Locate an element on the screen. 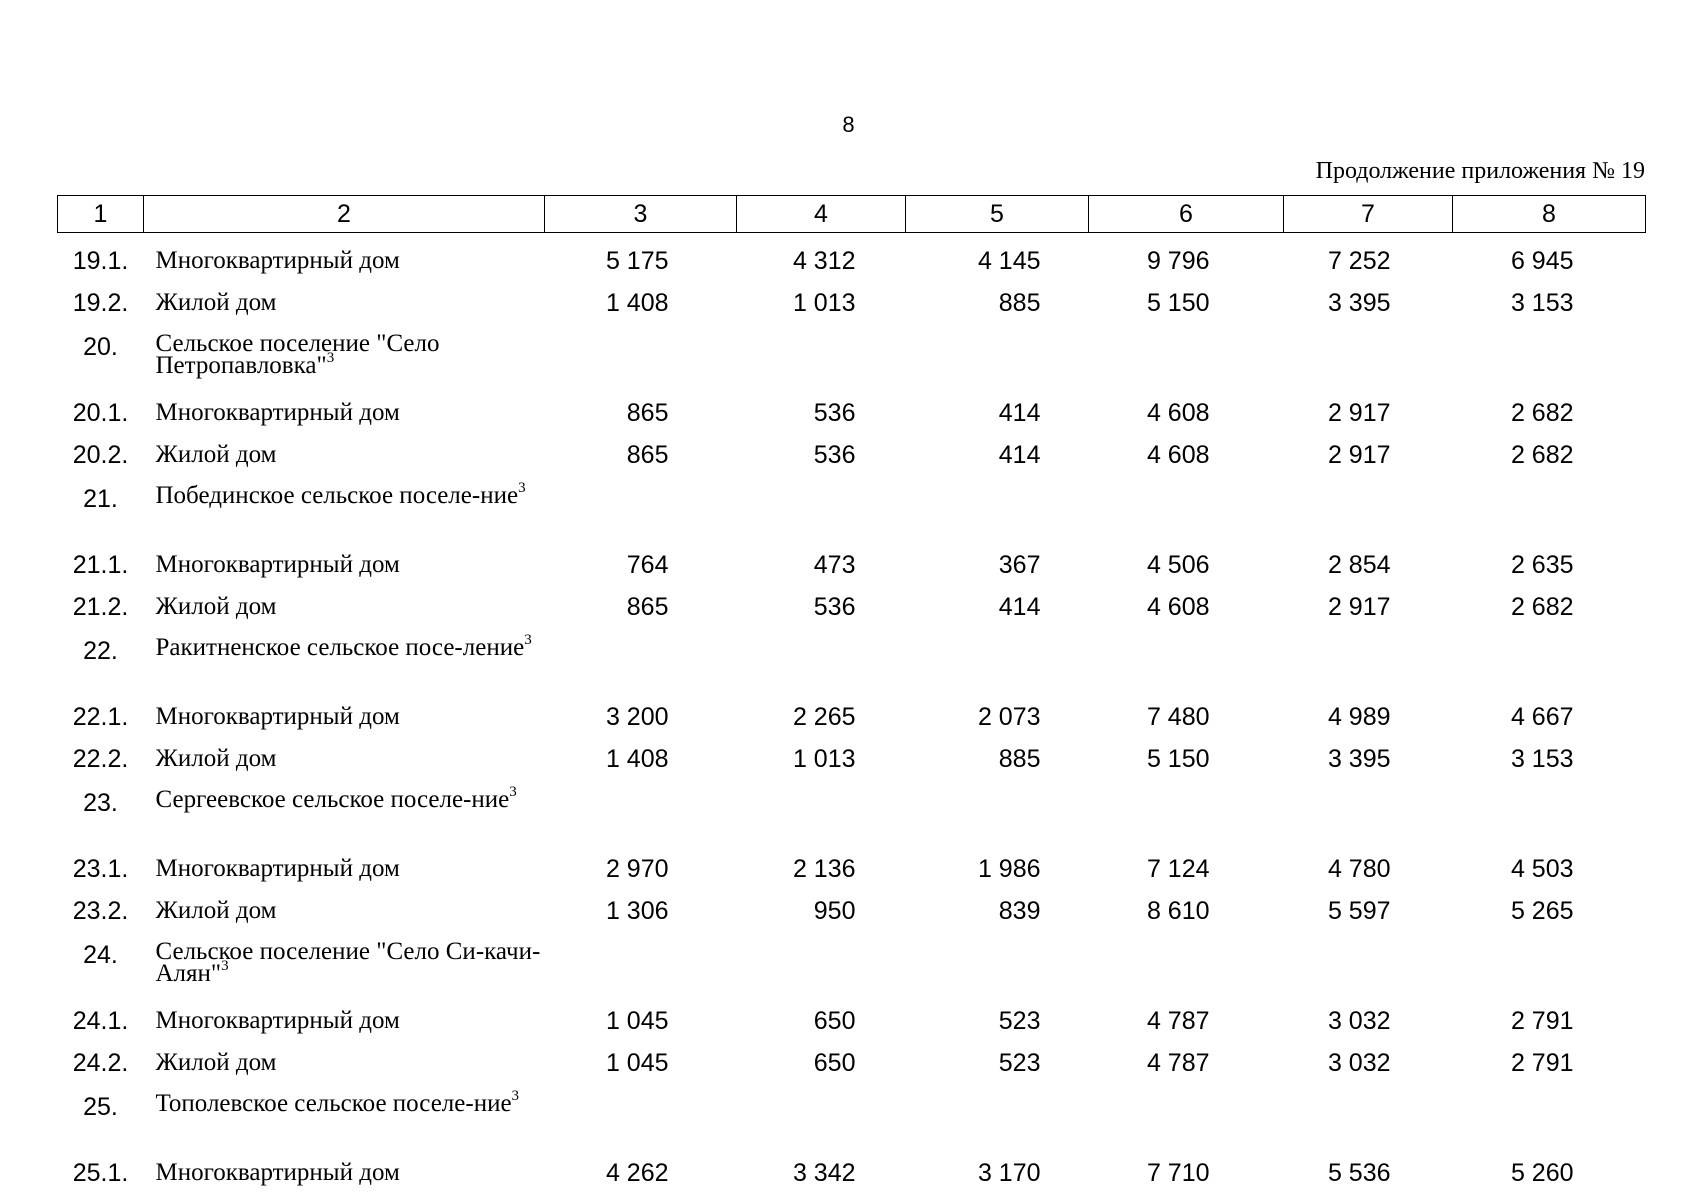 The width and height of the screenshot is (1697, 1200). value-cell-col-3: 2 970 is located at coordinates (637, 869).